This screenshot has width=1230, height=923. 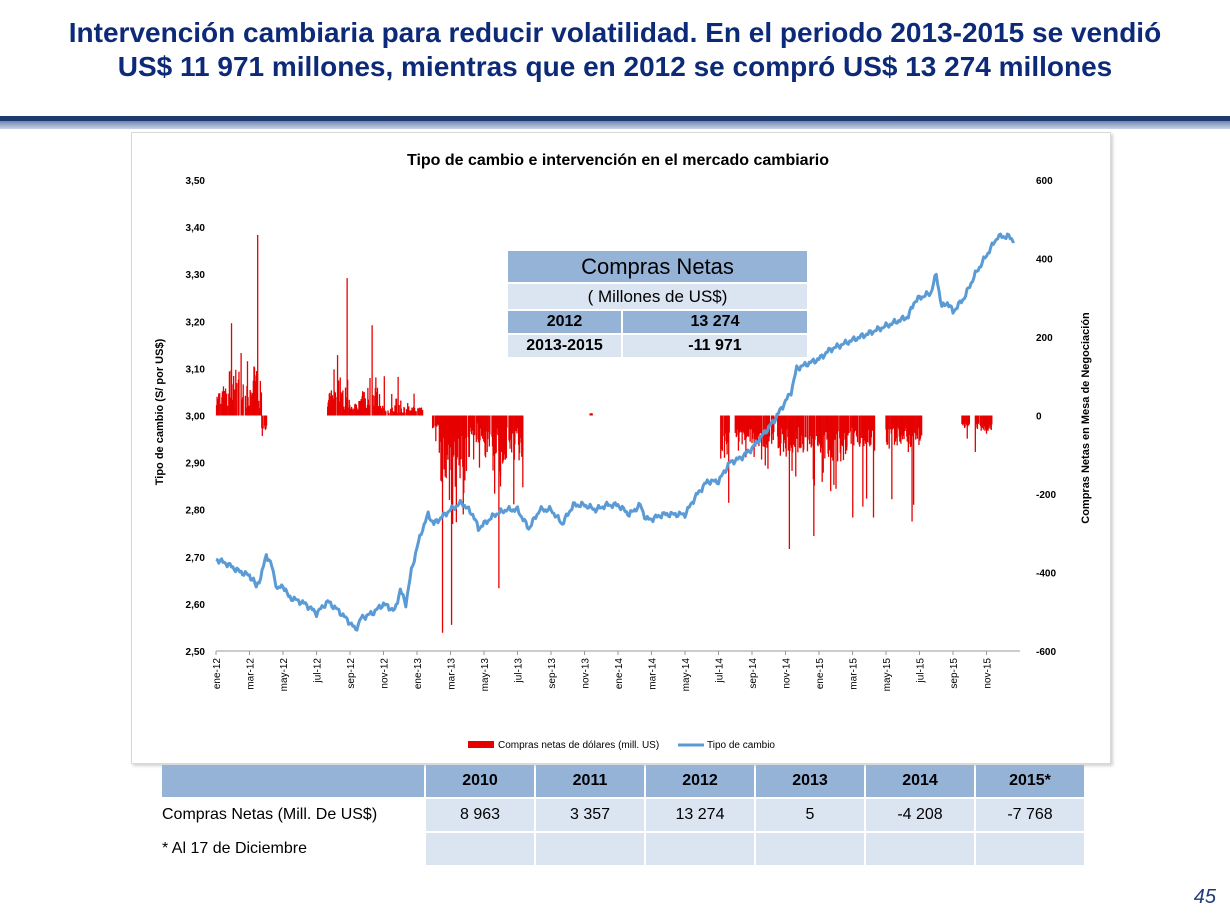 I want to click on left-tick-label: 3,50, so click(x=196, y=181).